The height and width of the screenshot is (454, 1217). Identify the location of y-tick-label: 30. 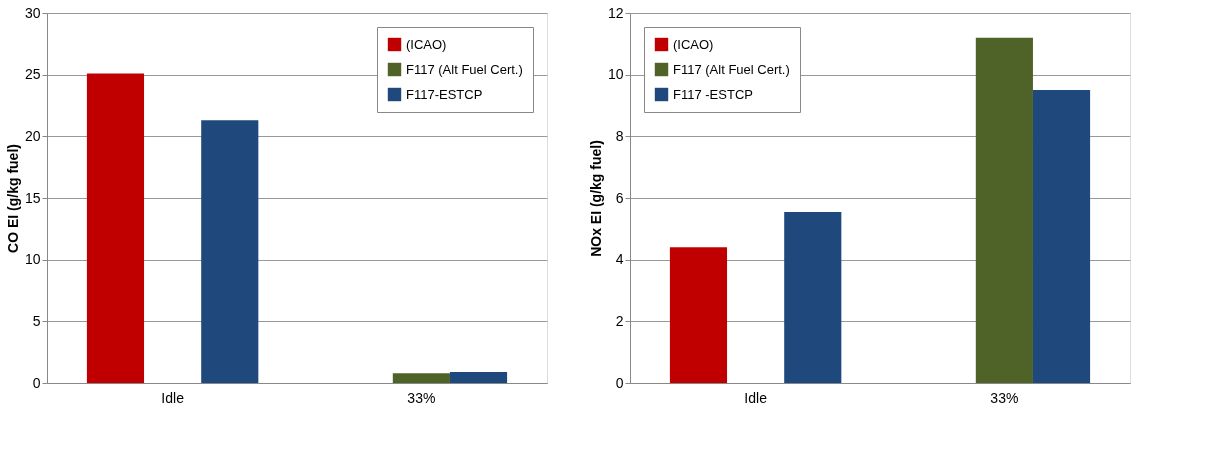
(32, 12).